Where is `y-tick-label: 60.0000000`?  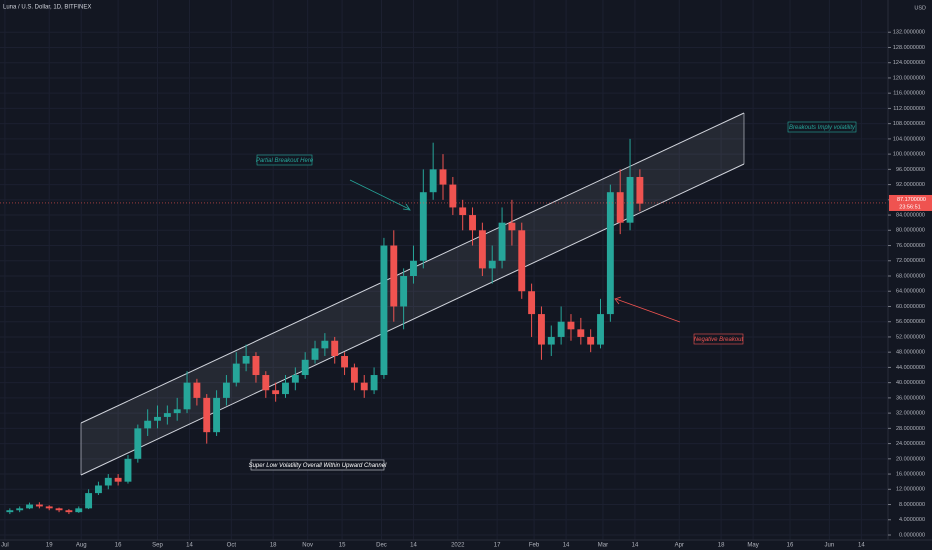
y-tick-label: 60.0000000 is located at coordinates (910, 307).